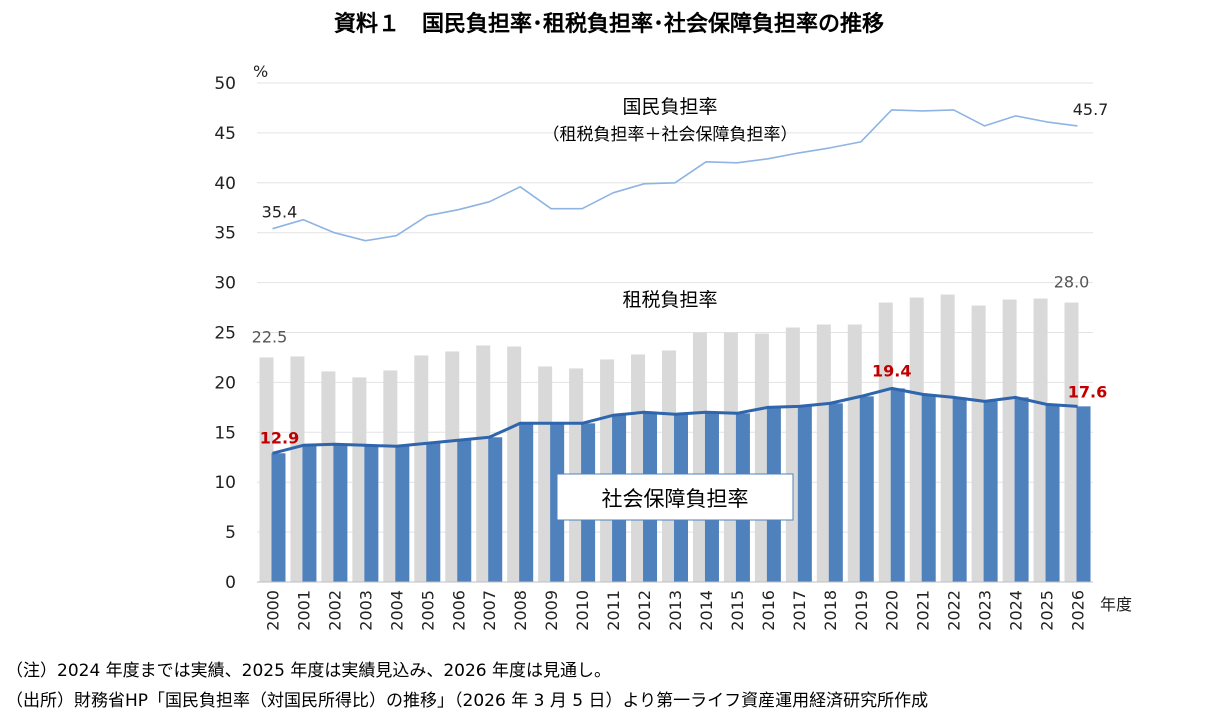  I want to click on chart-title: 資料１ 国民負担率･租税負担率･社会保障負担率の推移, so click(608, 24).